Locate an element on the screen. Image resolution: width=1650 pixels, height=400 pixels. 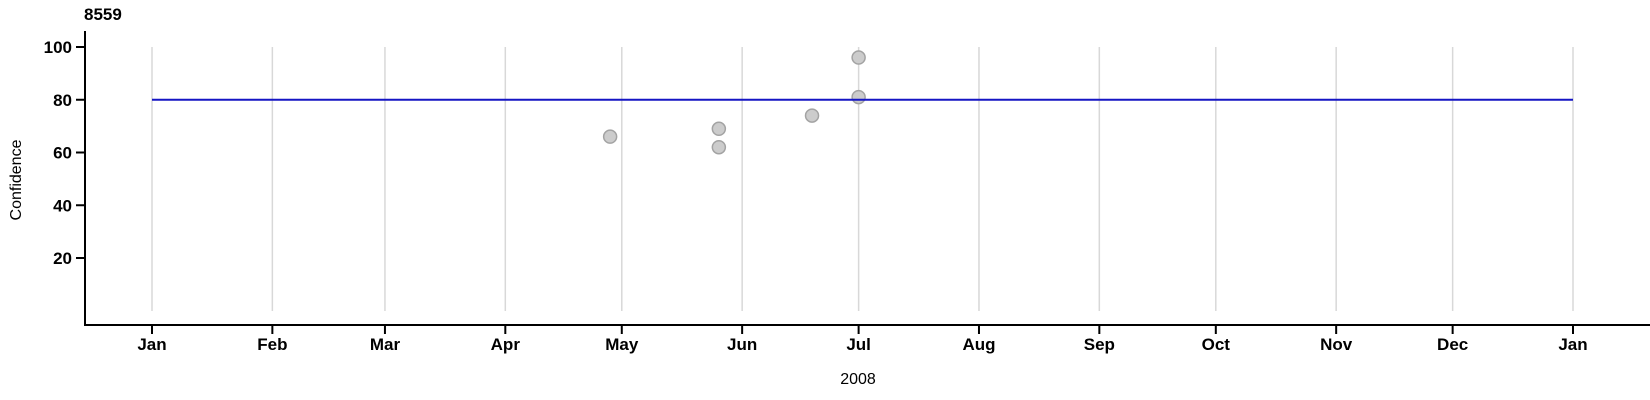
y-axis-title: Confidence is located at coordinates (16, 180).